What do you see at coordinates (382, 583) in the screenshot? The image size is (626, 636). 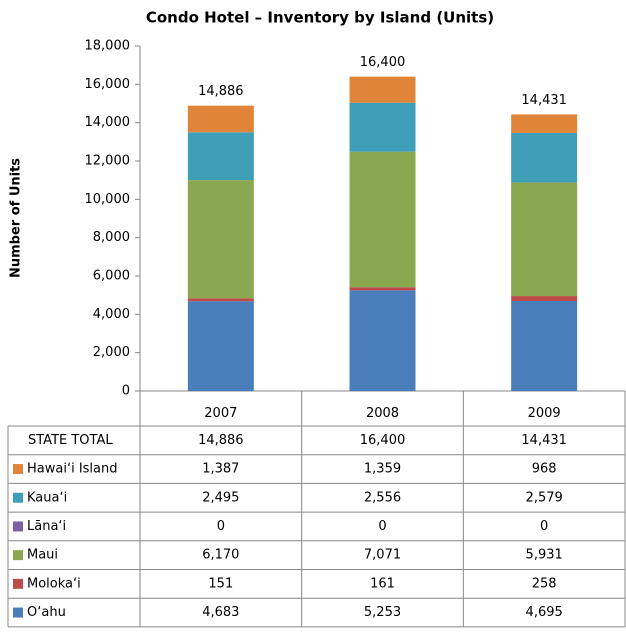 I see `table-cell: 161` at bounding box center [382, 583].